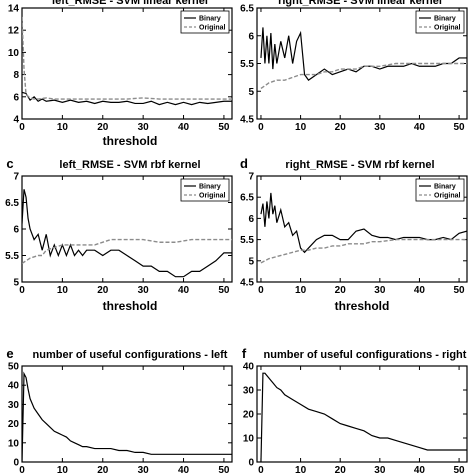  I want to click on panel-letter: c, so click(9, 163).